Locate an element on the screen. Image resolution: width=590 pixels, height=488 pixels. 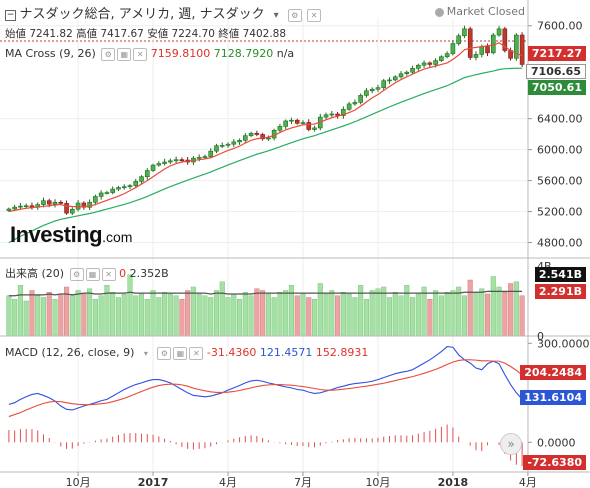
volume-tick-label: 0 is located at coordinates (540, 336).